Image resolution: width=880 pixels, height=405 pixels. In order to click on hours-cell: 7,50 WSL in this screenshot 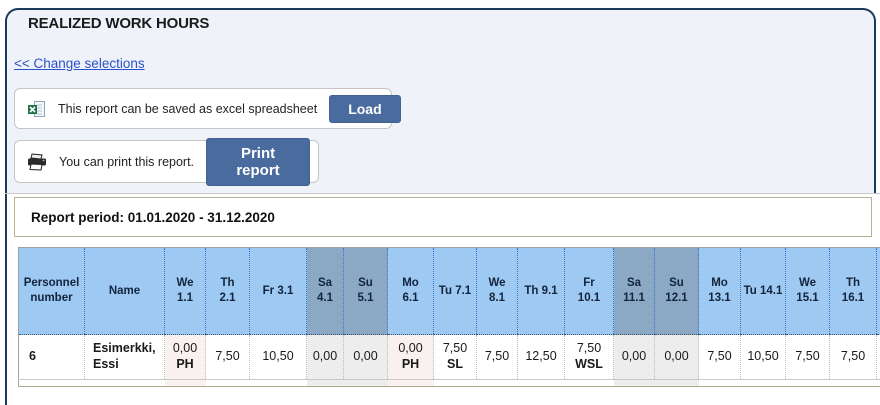, I will do `click(589, 357)`.